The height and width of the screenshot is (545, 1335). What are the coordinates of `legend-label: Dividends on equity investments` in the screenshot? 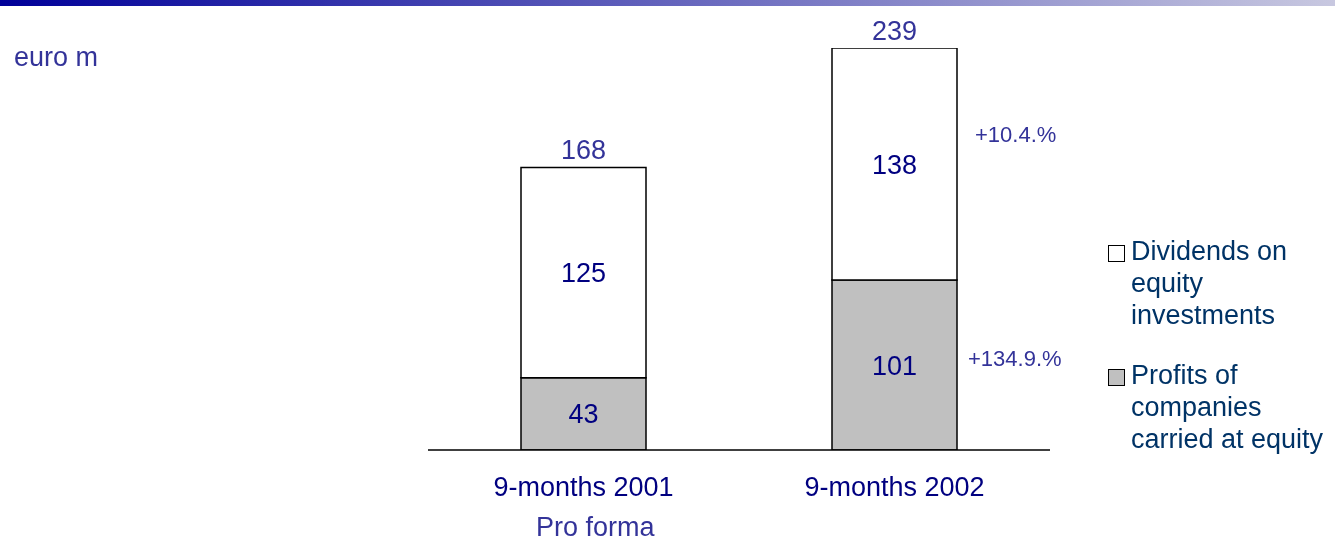 It's located at (1210, 283).